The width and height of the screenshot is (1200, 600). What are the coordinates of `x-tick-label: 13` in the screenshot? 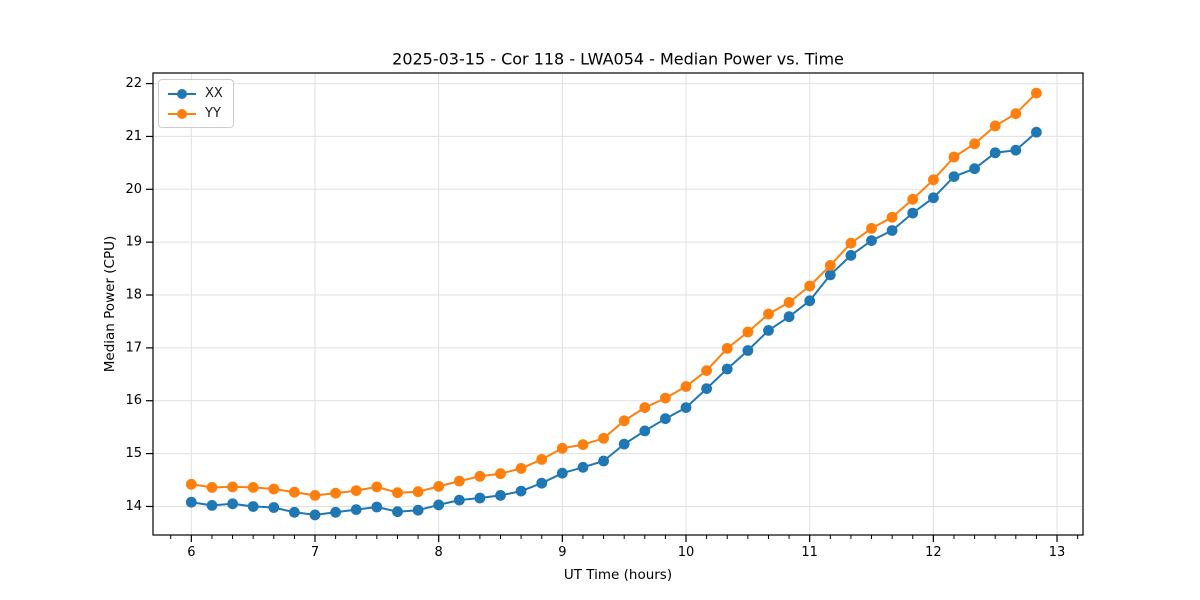 It's located at (1057, 552).